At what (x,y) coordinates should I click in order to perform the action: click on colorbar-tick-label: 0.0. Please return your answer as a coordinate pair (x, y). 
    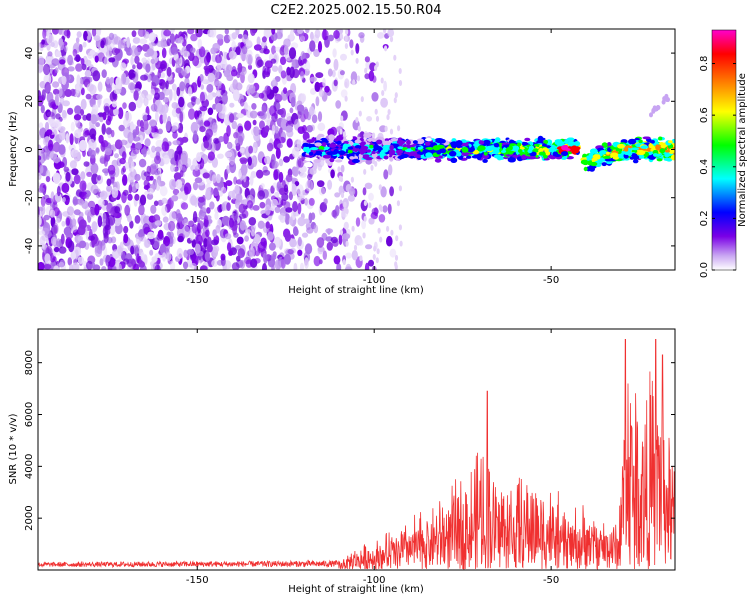
    Looking at the image, I should click on (704, 270).